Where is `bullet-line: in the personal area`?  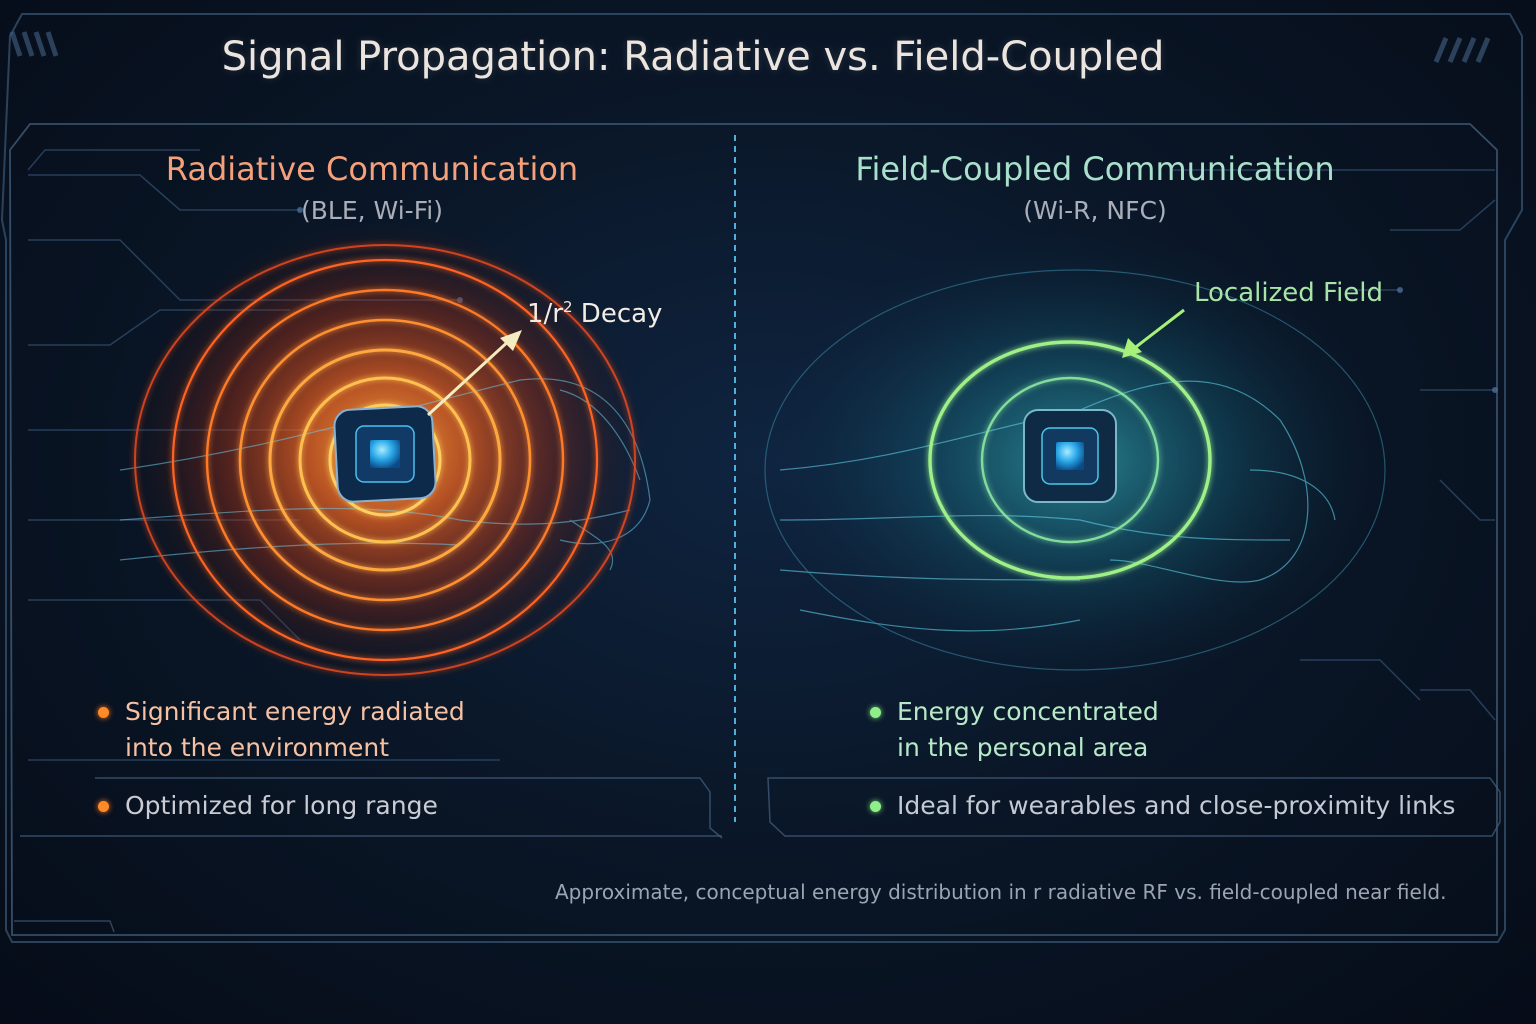 bullet-line: in the personal area is located at coordinates (1023, 747).